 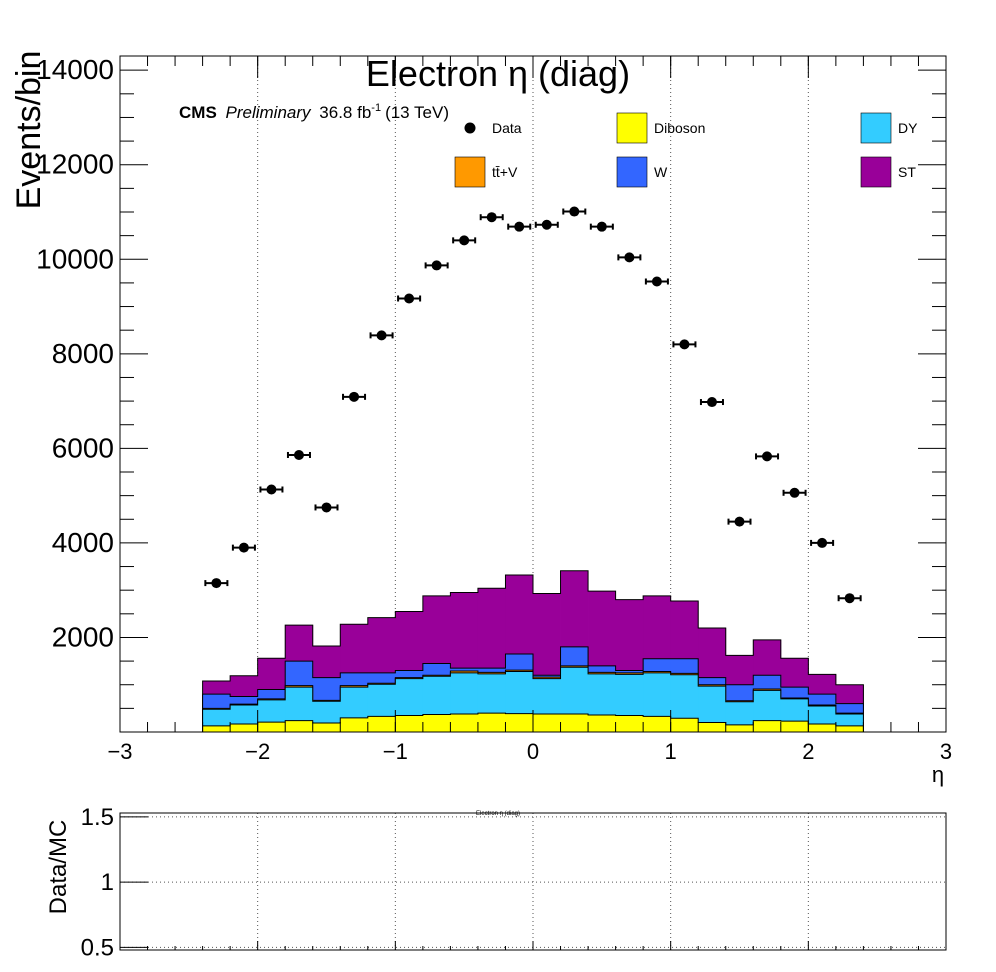 What do you see at coordinates (83, 447) in the screenshot?
I see `y-tick-label: 6000` at bounding box center [83, 447].